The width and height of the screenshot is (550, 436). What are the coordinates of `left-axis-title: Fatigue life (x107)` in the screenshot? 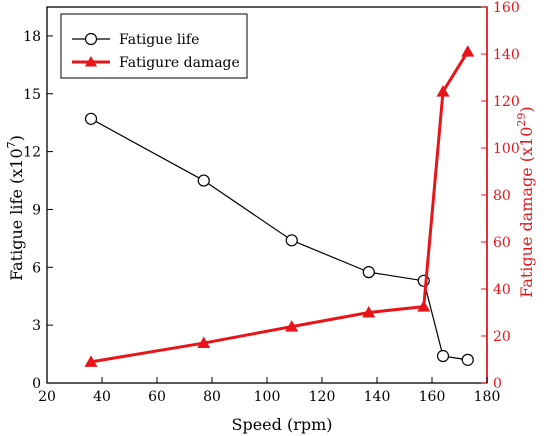 It's located at (15, 208).